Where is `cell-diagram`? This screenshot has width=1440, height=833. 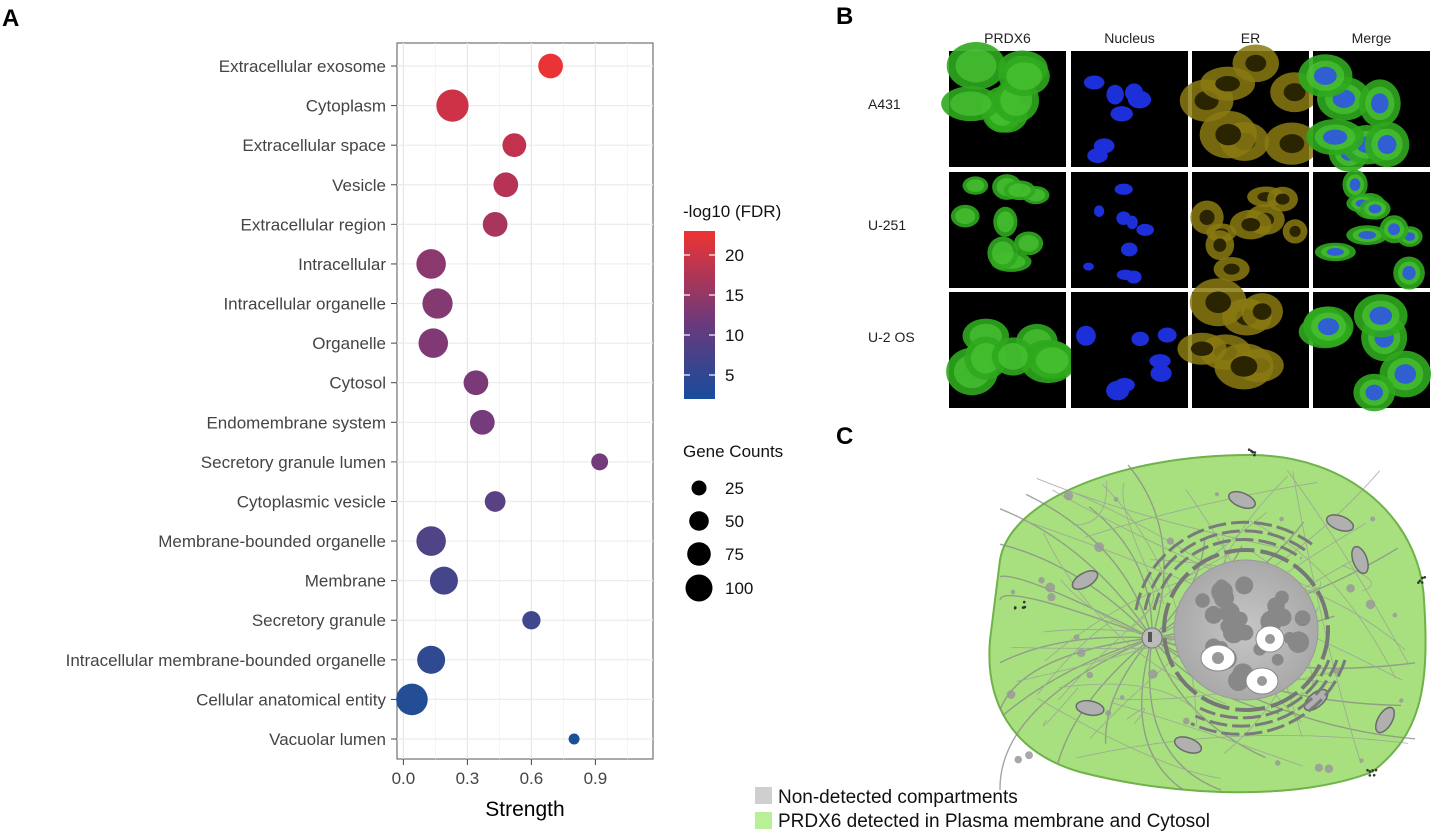
cell-diagram is located at coordinates (1207, 621).